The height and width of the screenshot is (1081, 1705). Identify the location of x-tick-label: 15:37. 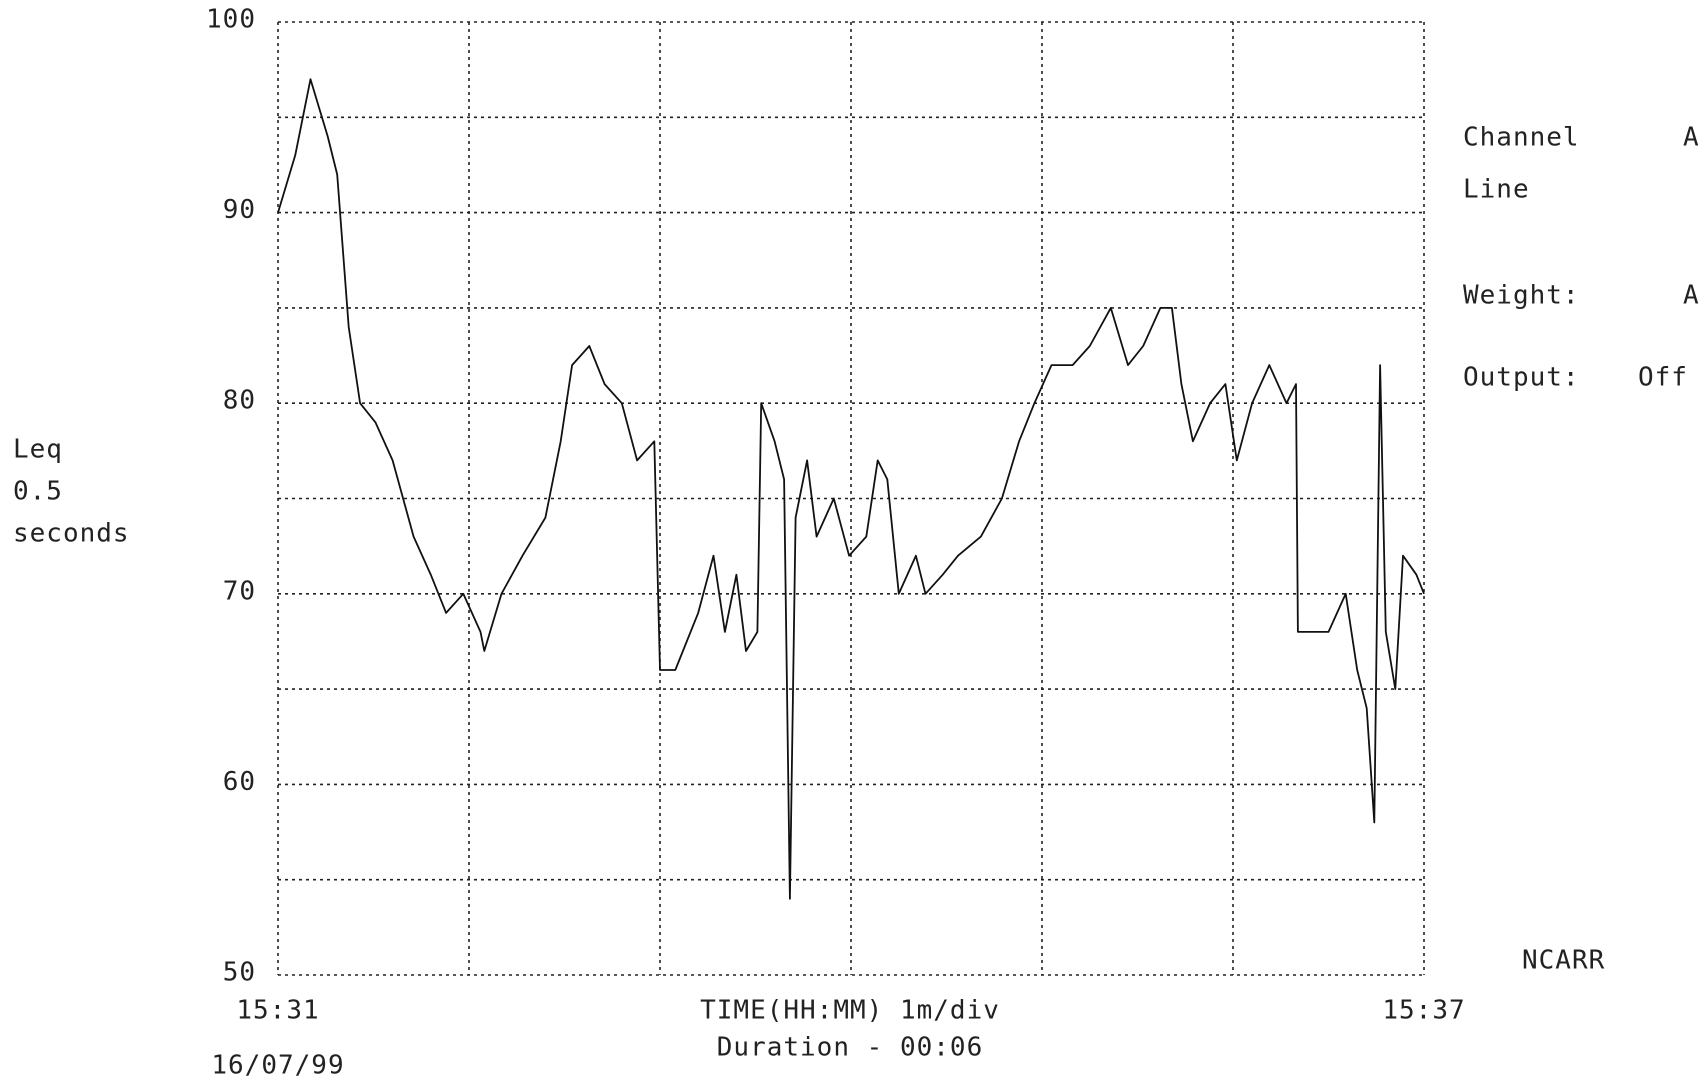
(1423, 1011).